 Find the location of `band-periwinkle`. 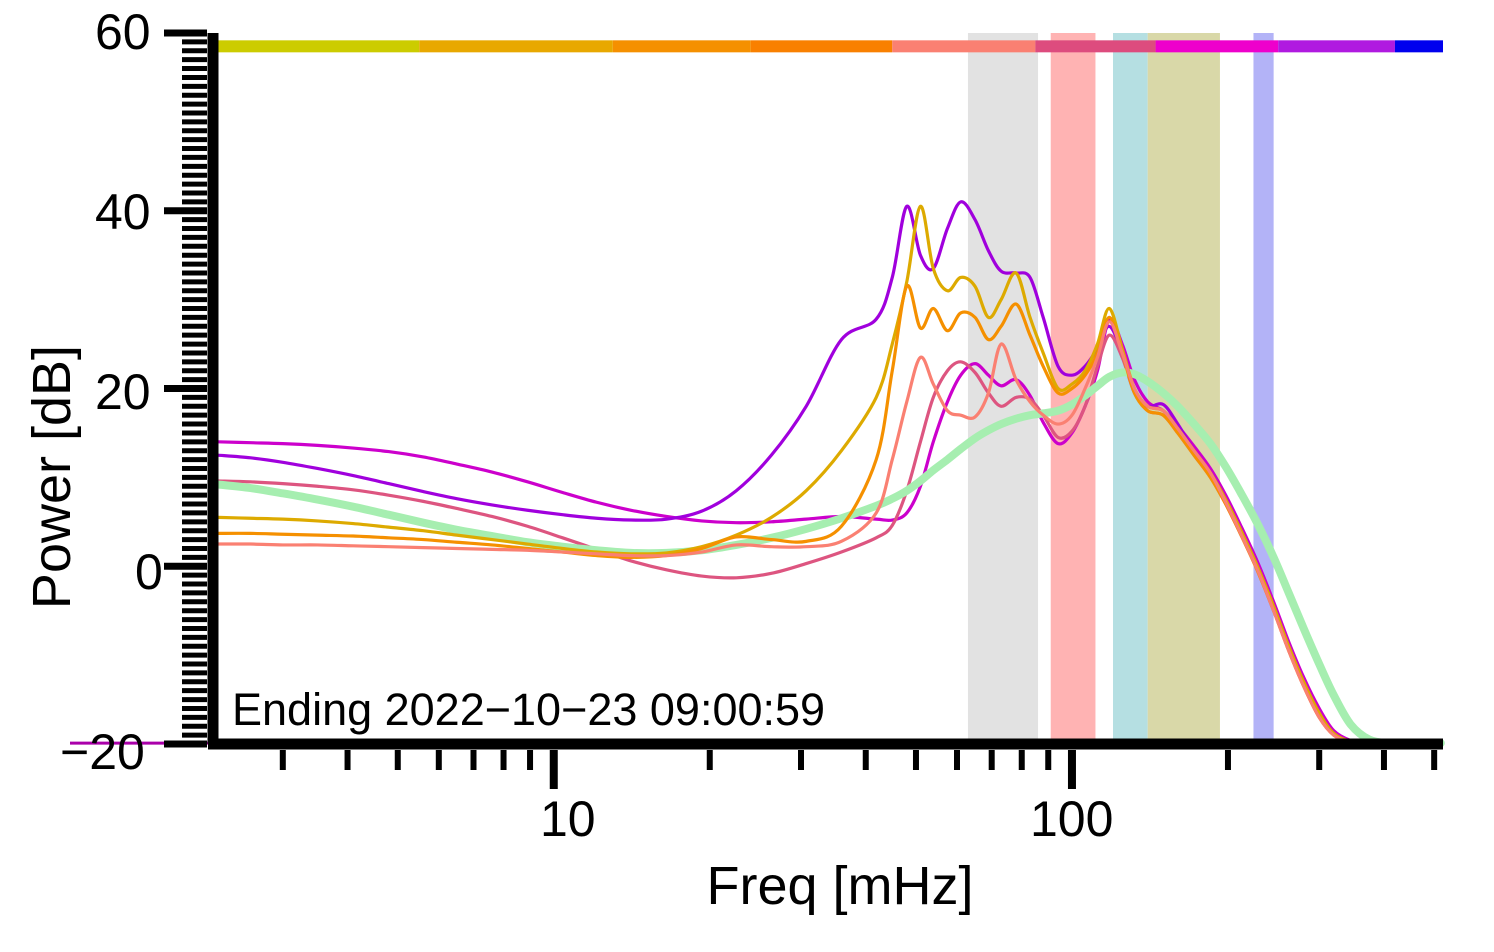

band-periwinkle is located at coordinates (1263, 388).